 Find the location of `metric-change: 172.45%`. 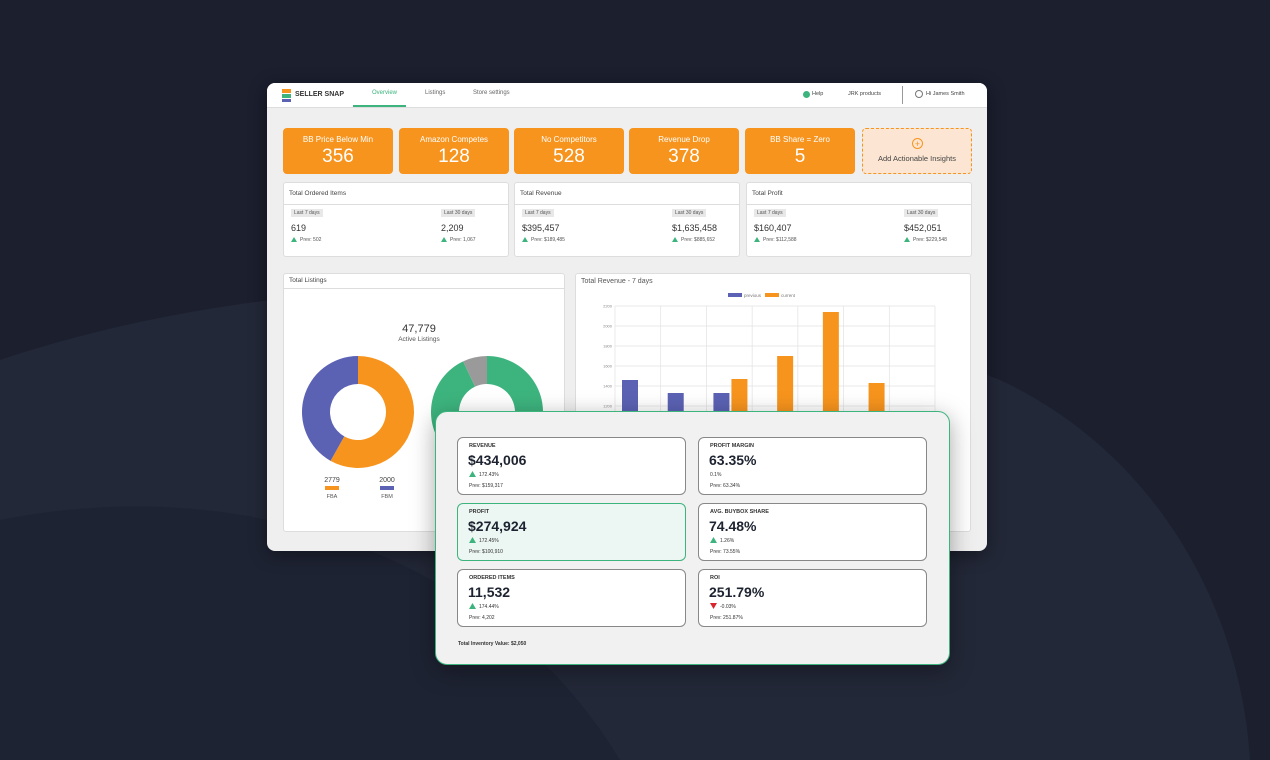

metric-change: 172.45% is located at coordinates (489, 541).